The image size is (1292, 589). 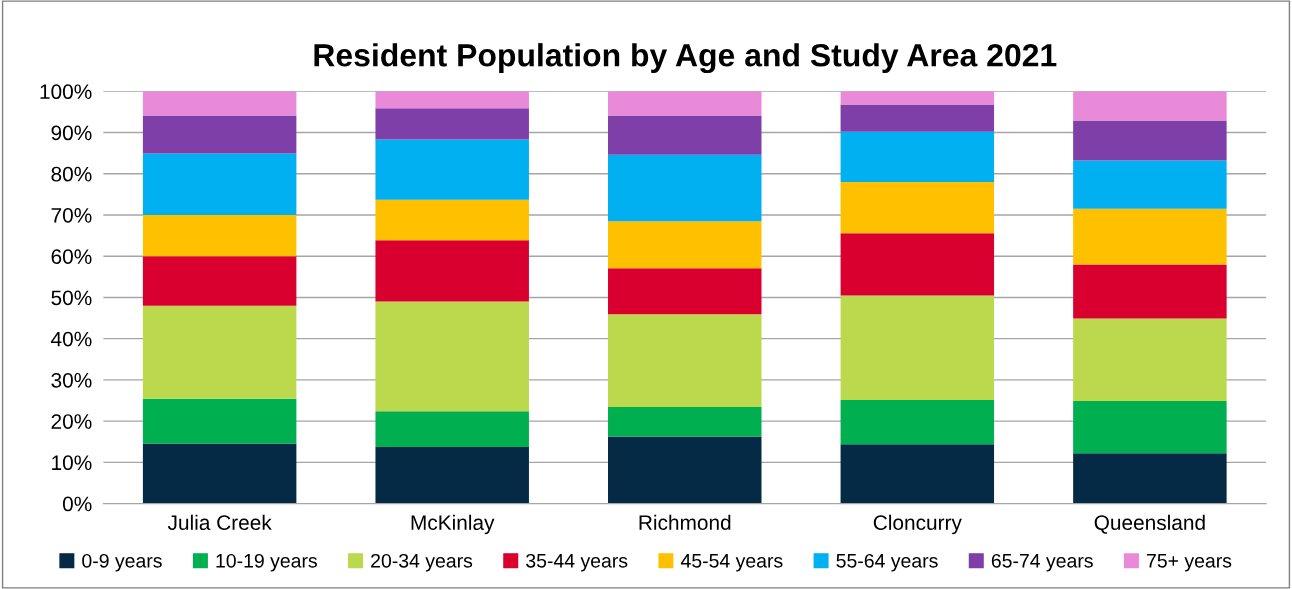 What do you see at coordinates (685, 522) in the screenshot?
I see `x-tick-label: Richmond` at bounding box center [685, 522].